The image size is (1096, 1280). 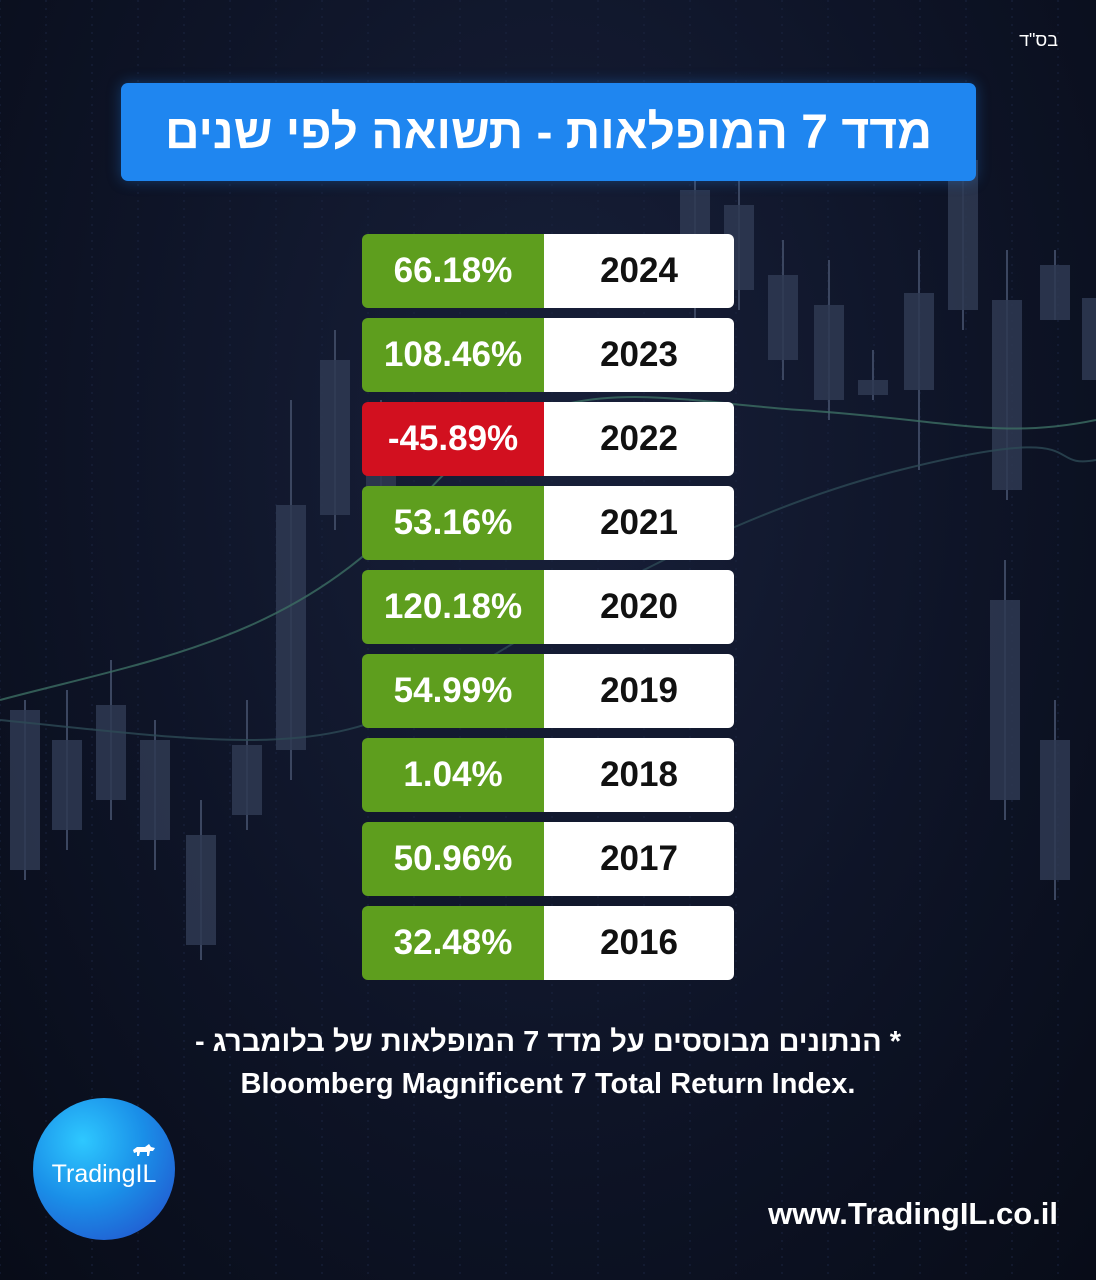 I want to click on tradingil-logo: TradingIL, so click(x=104, y=1169).